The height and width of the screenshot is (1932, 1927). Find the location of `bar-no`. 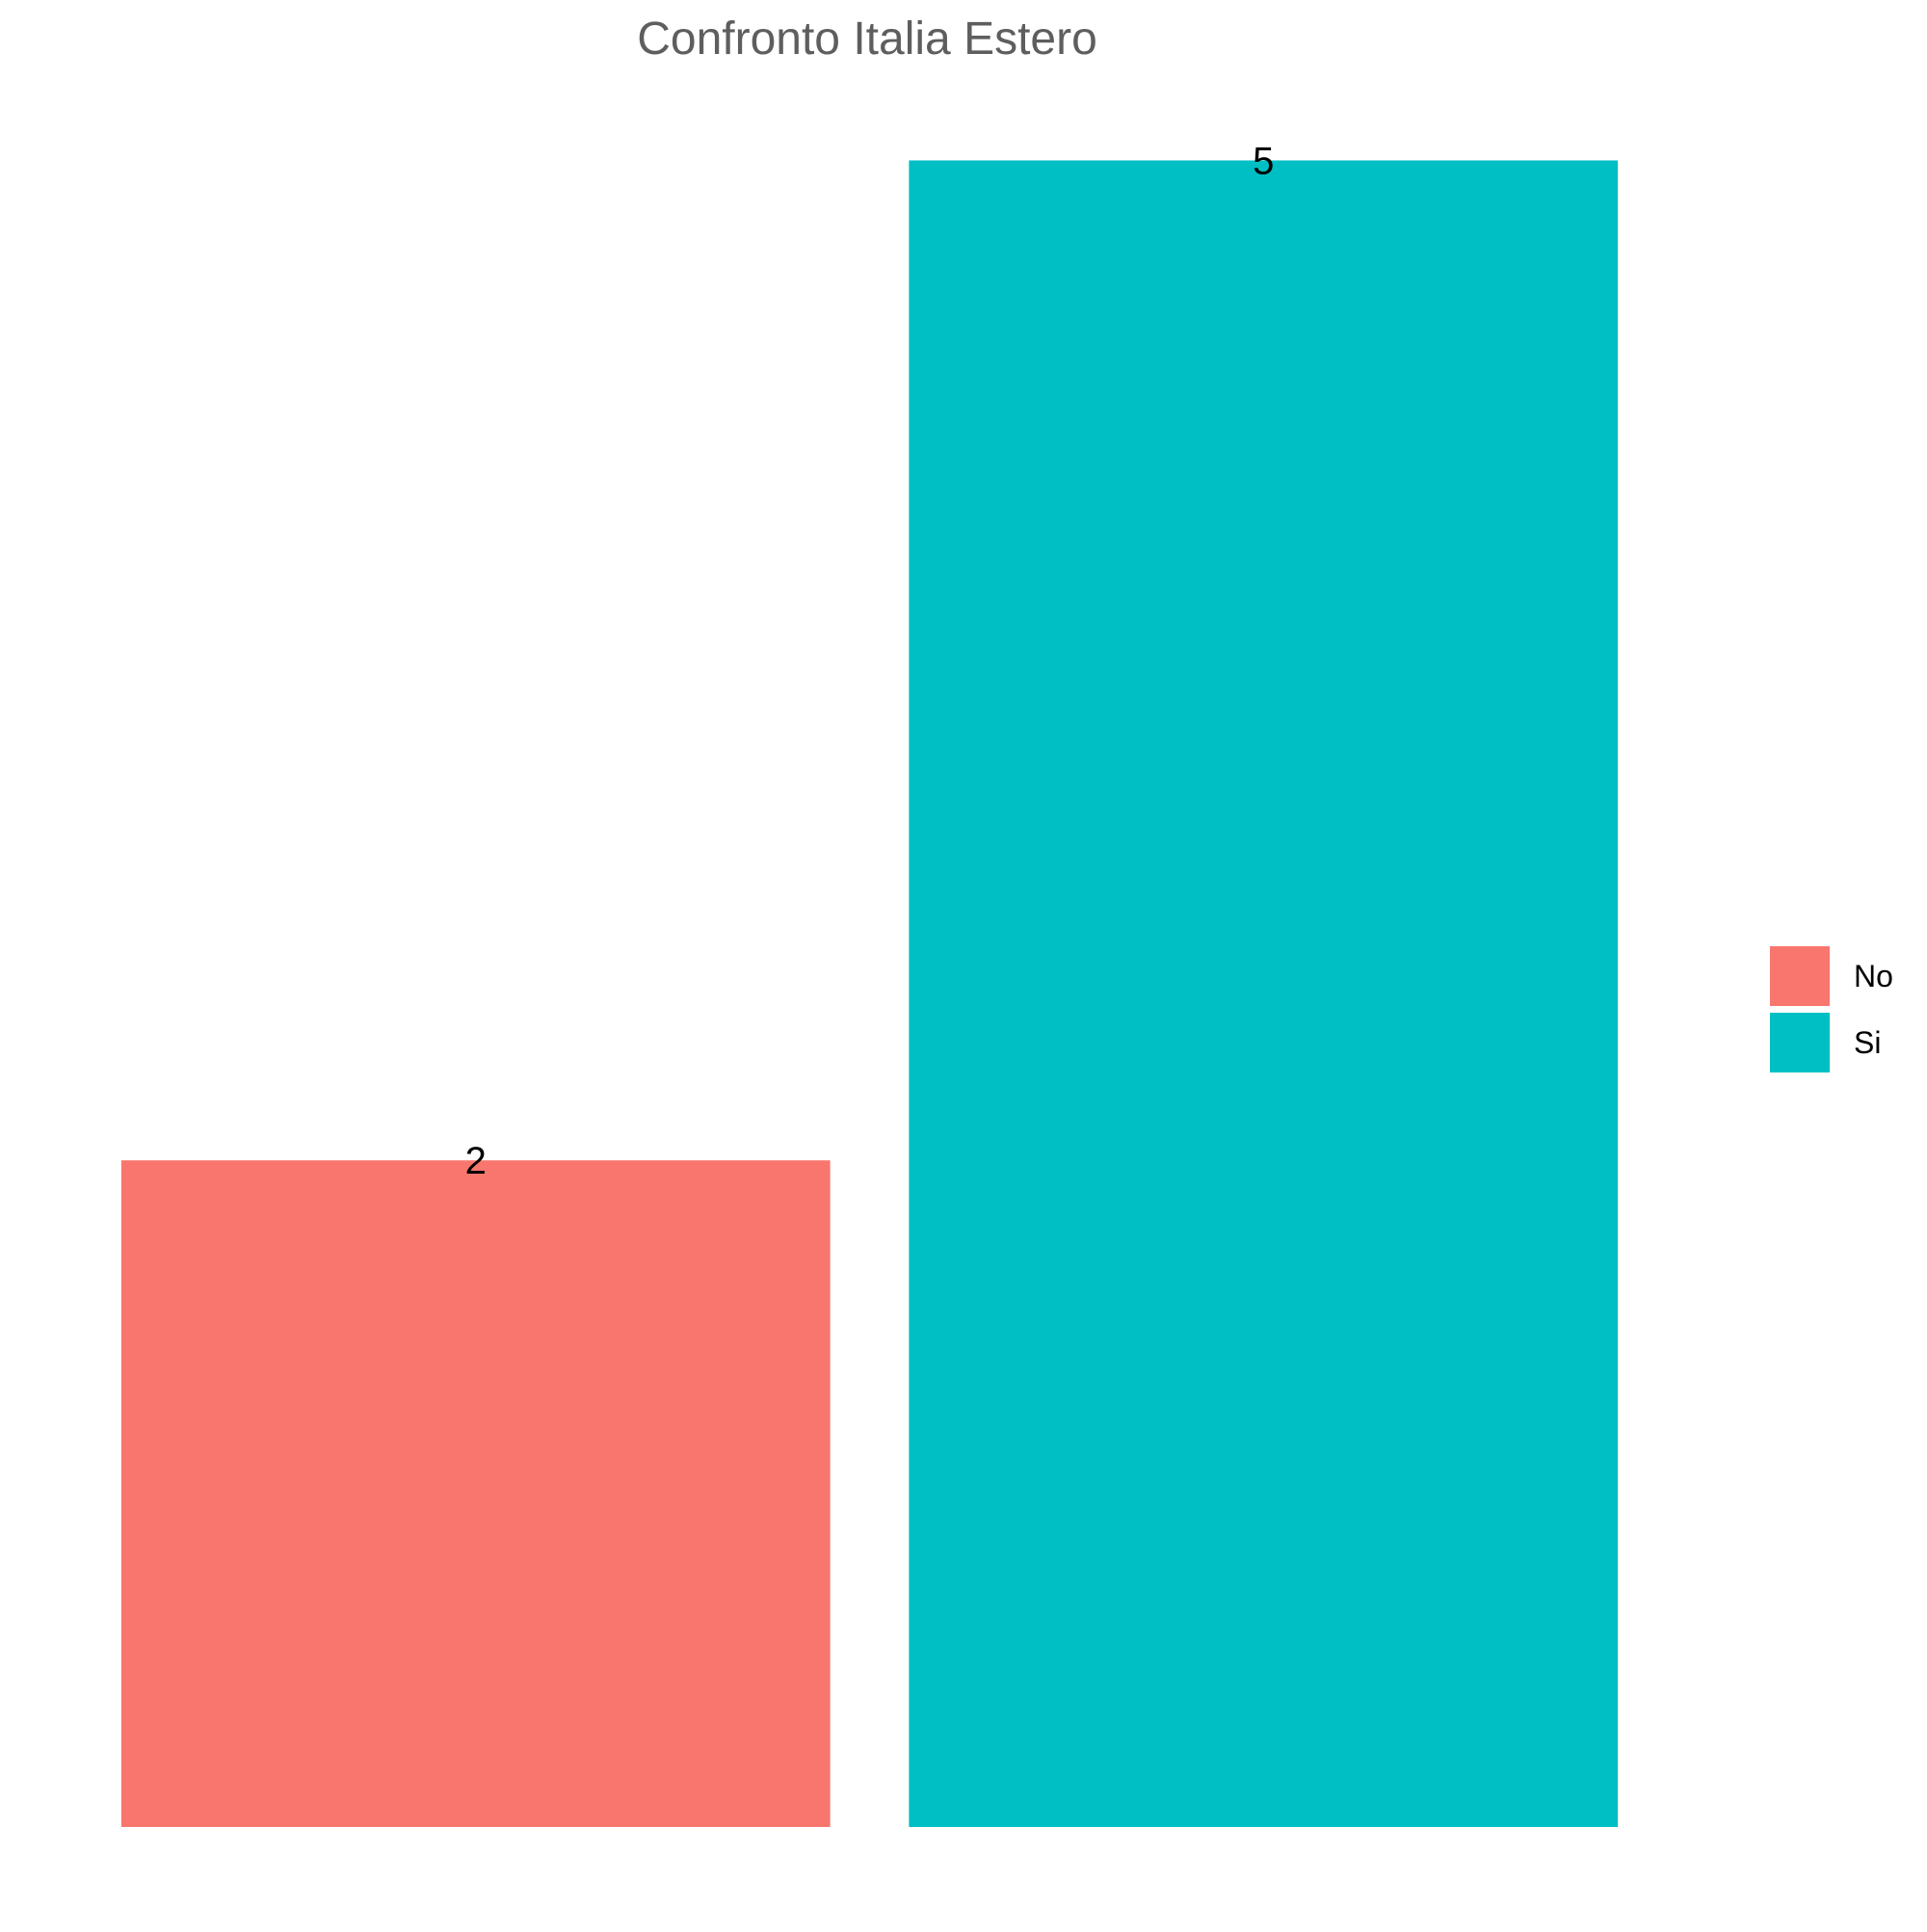

bar-no is located at coordinates (476, 1493).